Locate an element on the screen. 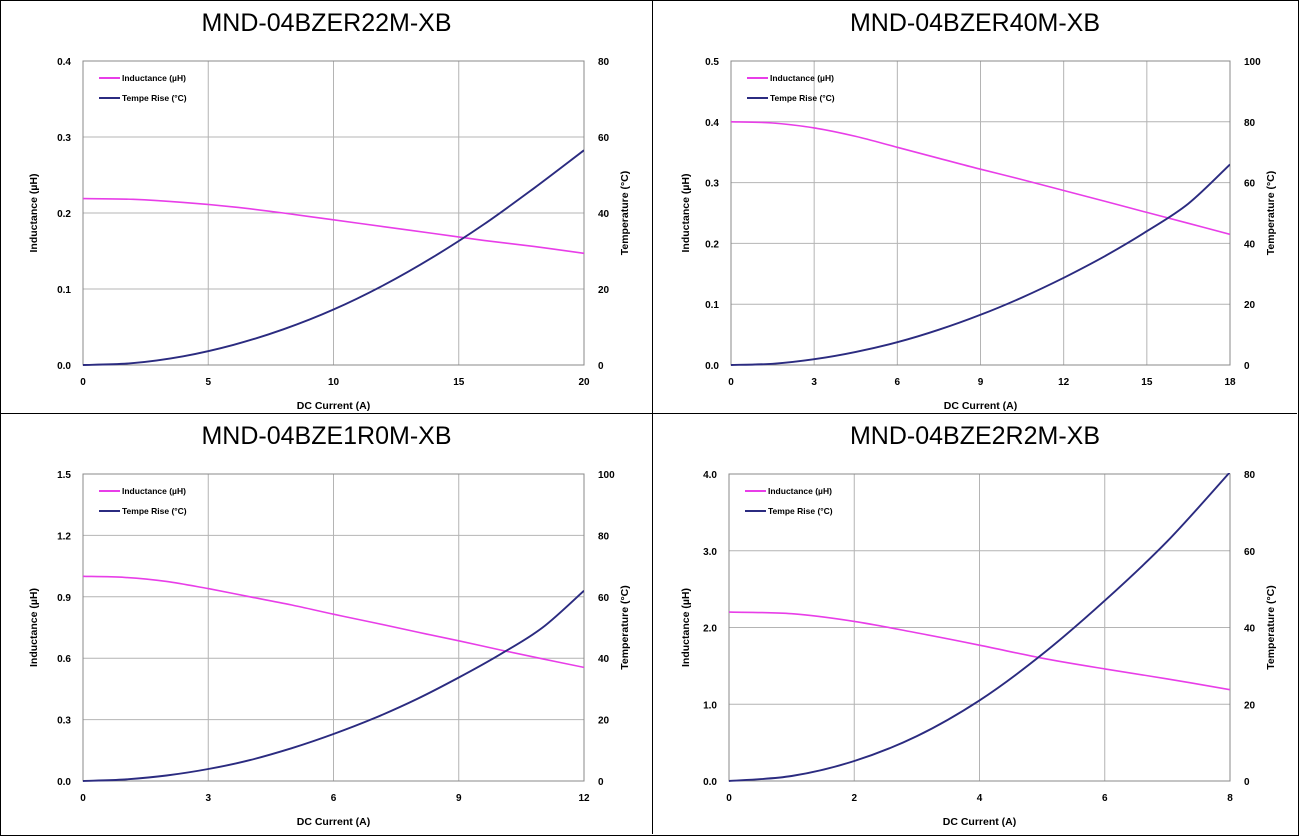 The width and height of the screenshot is (1299, 836). y-tick-label: 4.0 is located at coordinates (710, 475).